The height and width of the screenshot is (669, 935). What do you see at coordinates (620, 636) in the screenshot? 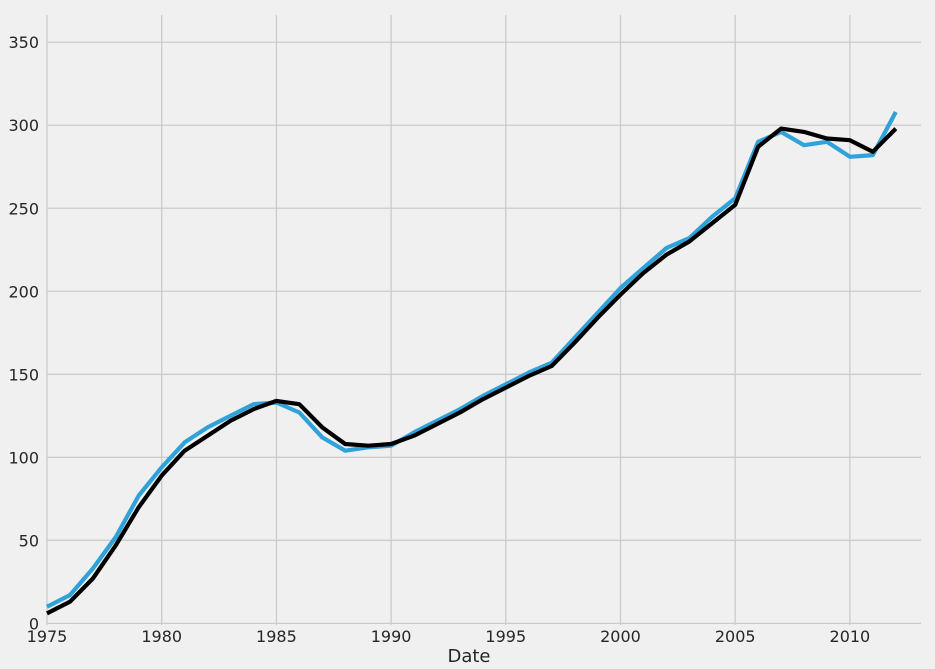
I see `x-tick-label: 2000` at bounding box center [620, 636].